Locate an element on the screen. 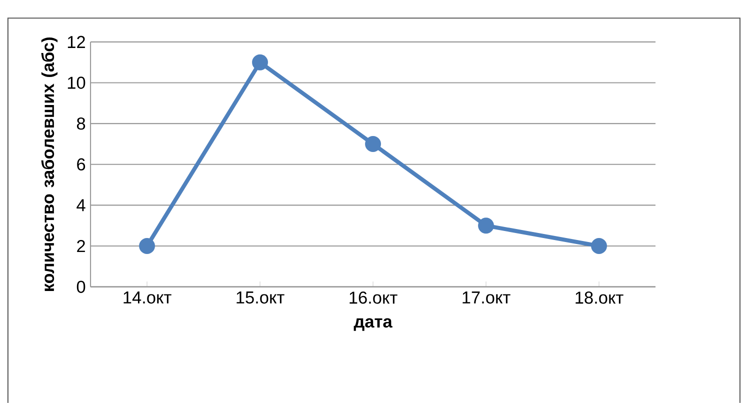  x-tick-label: 15.окт is located at coordinates (260, 298).